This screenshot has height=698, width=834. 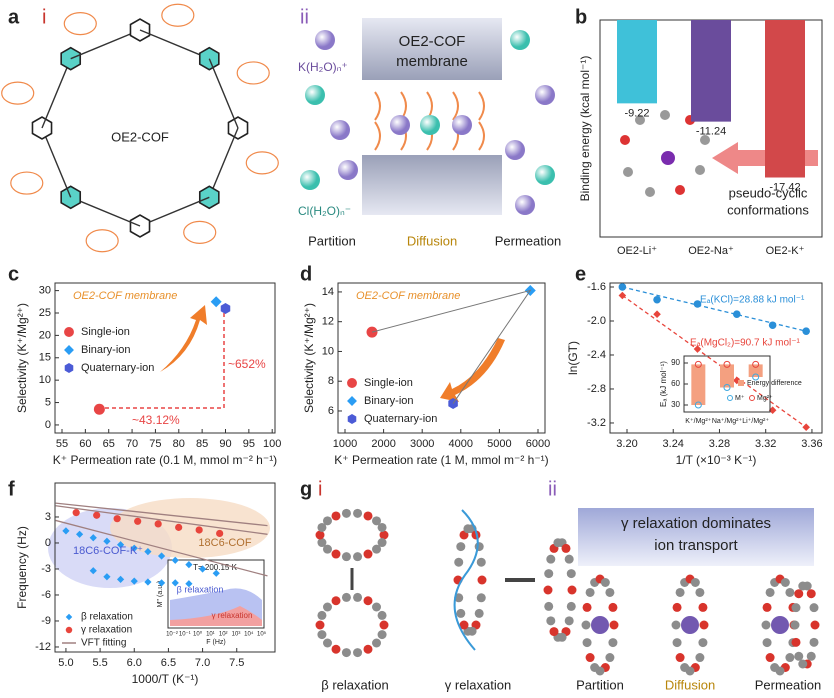 I want to click on label: membrane, so click(x=432, y=61).